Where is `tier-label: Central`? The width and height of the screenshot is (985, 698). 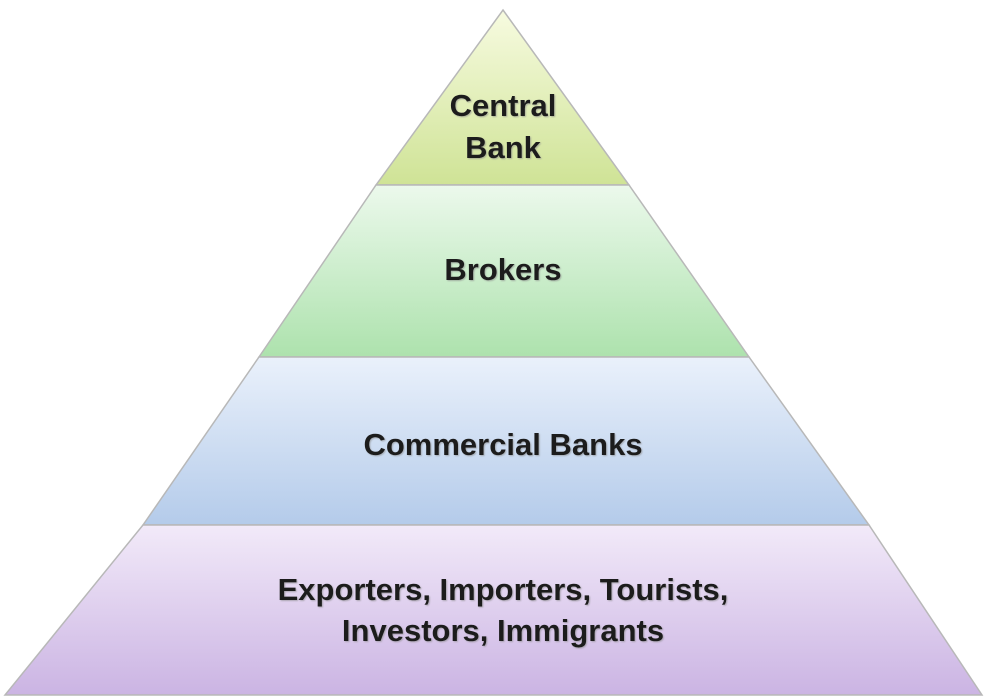
tier-label: Central is located at coordinates (503, 105).